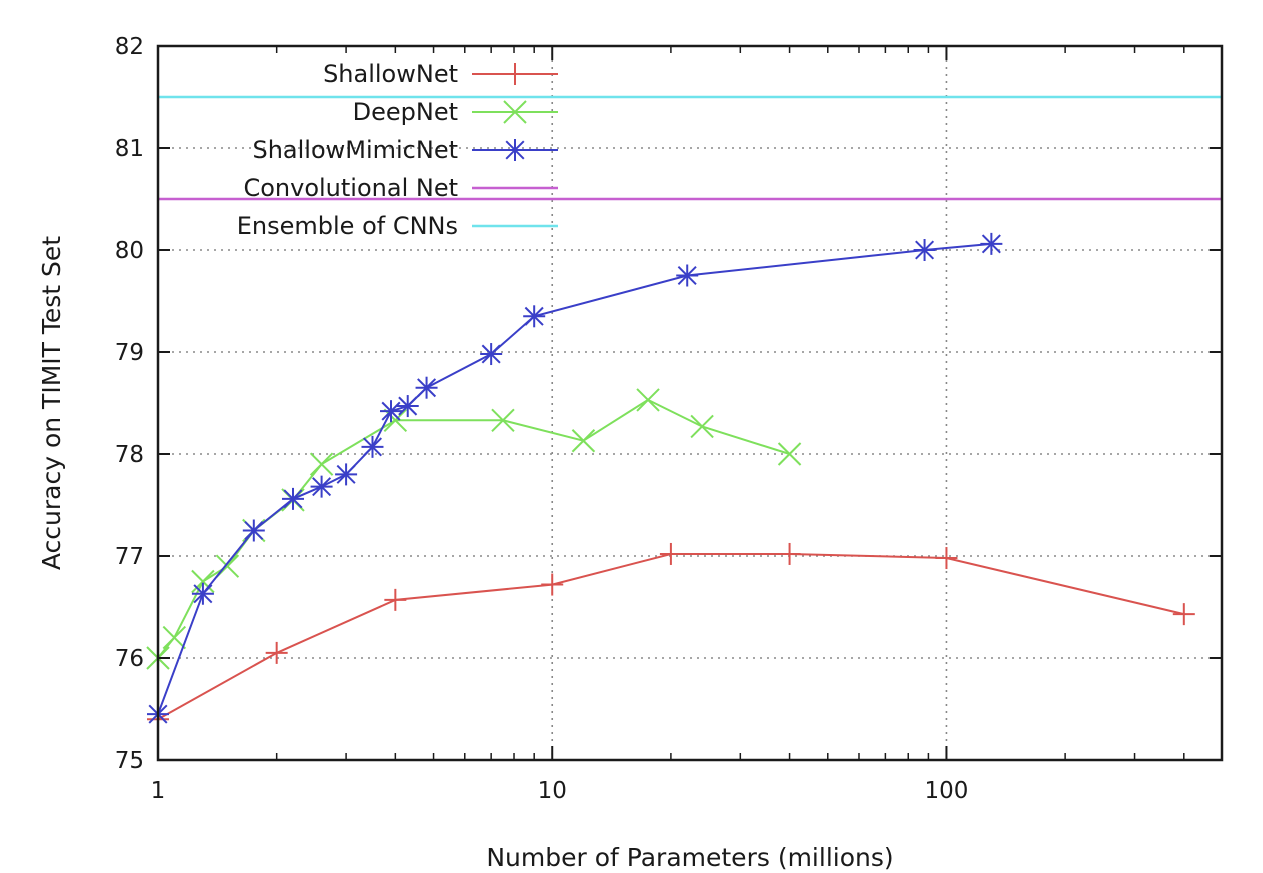 The height and width of the screenshot is (873, 1263). What do you see at coordinates (689, 857) in the screenshot?
I see `x-axis-title: Number of Parameters (millions)` at bounding box center [689, 857].